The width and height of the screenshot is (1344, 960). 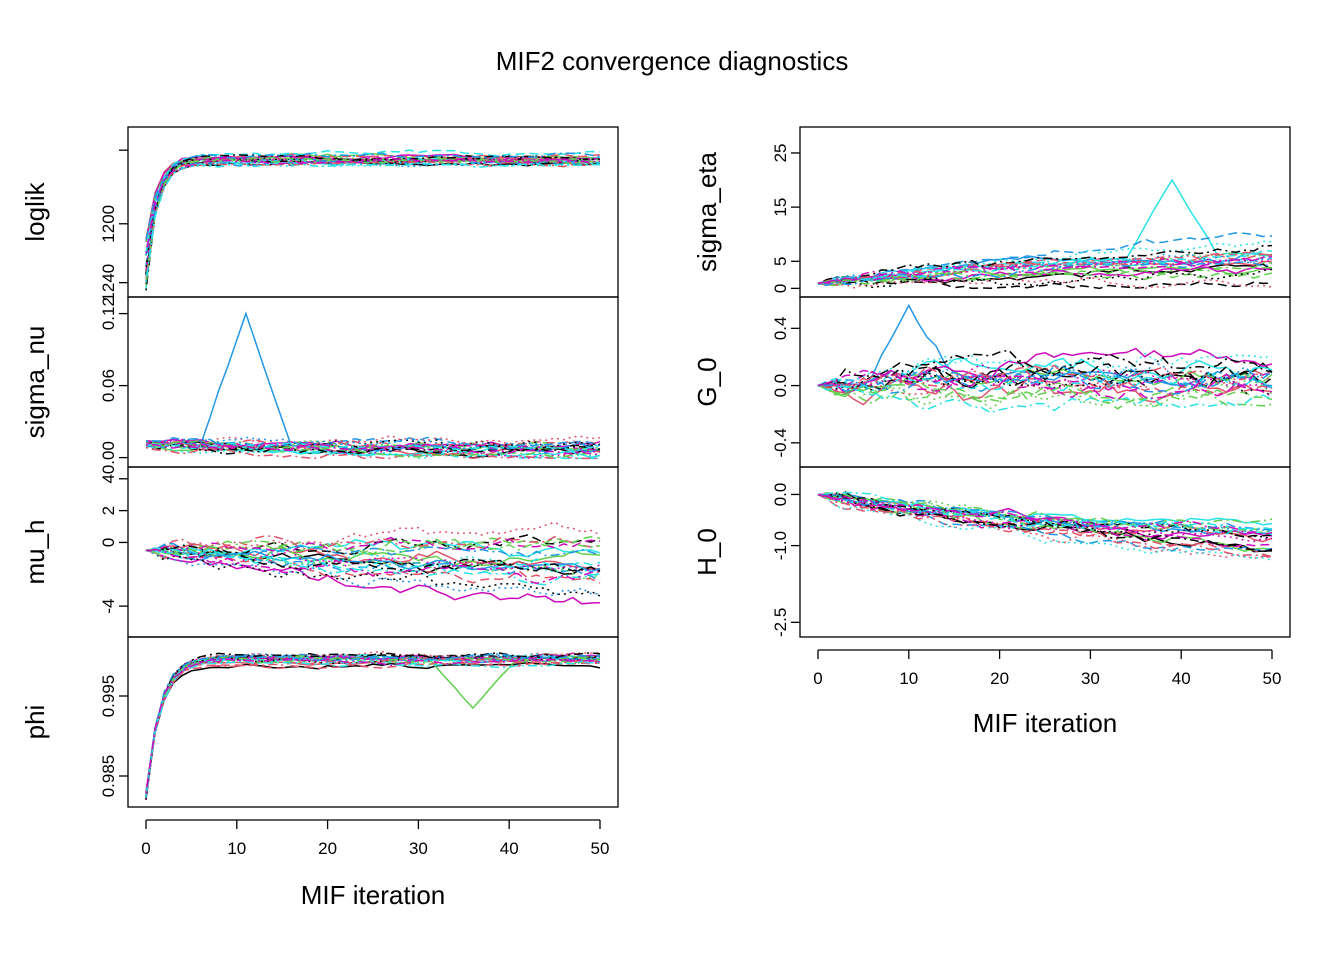 What do you see at coordinates (780, 288) in the screenshot?
I see `ytick-label-sigma_eta: 0` at bounding box center [780, 288].